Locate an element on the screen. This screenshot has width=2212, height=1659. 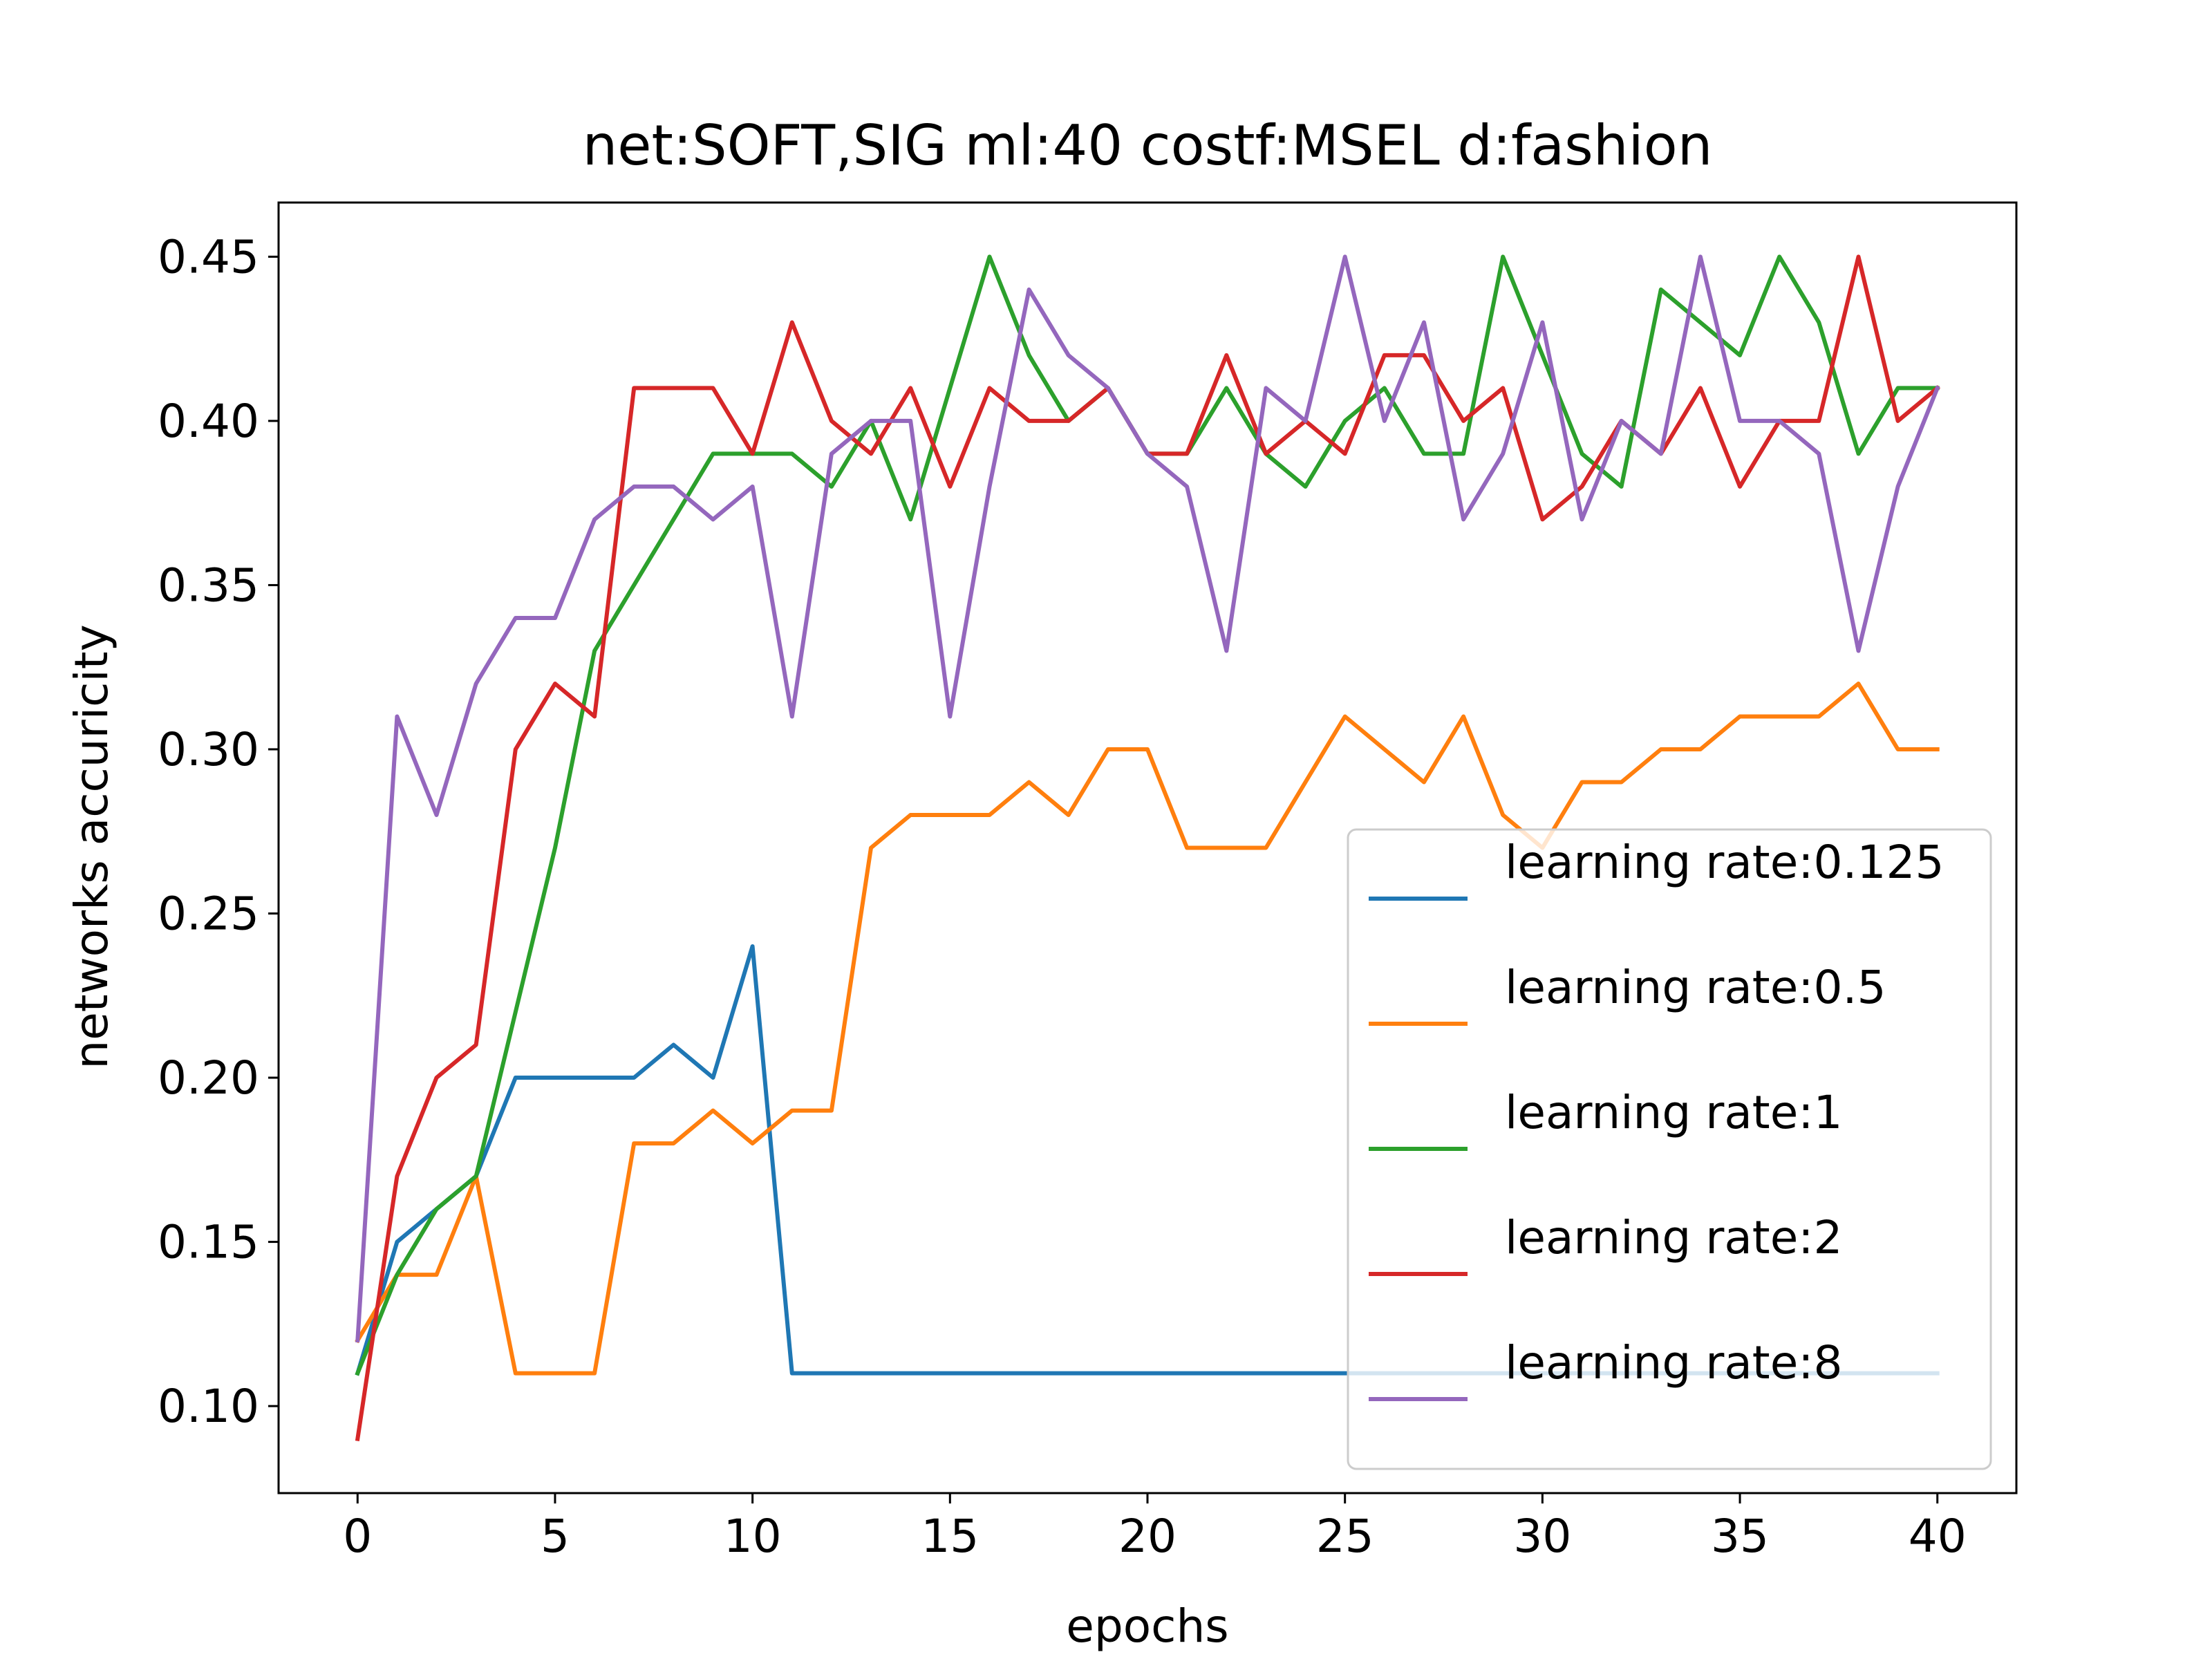
legend-label-2: learning rate:0.5 is located at coordinates (1695, 988).